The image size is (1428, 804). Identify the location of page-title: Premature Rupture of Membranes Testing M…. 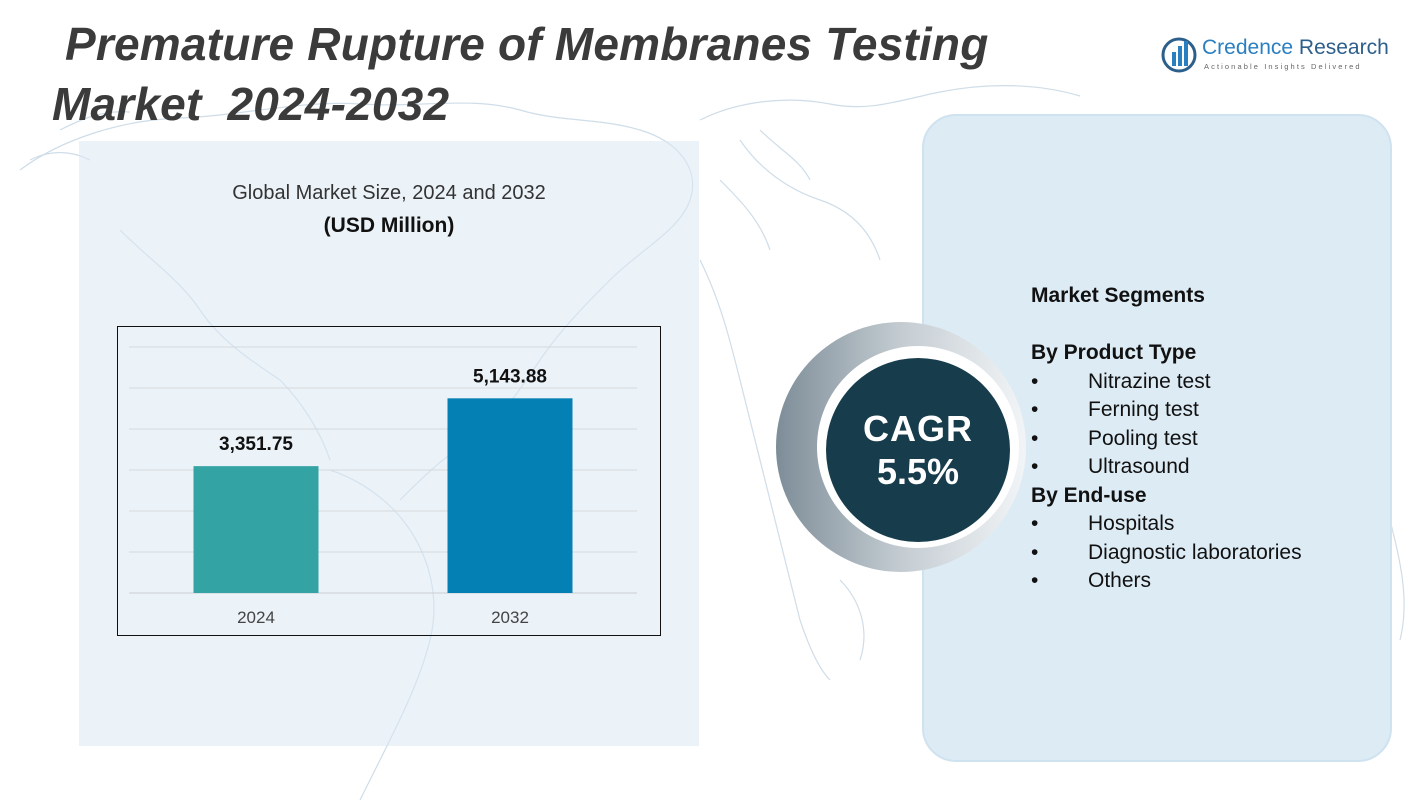
(520, 74).